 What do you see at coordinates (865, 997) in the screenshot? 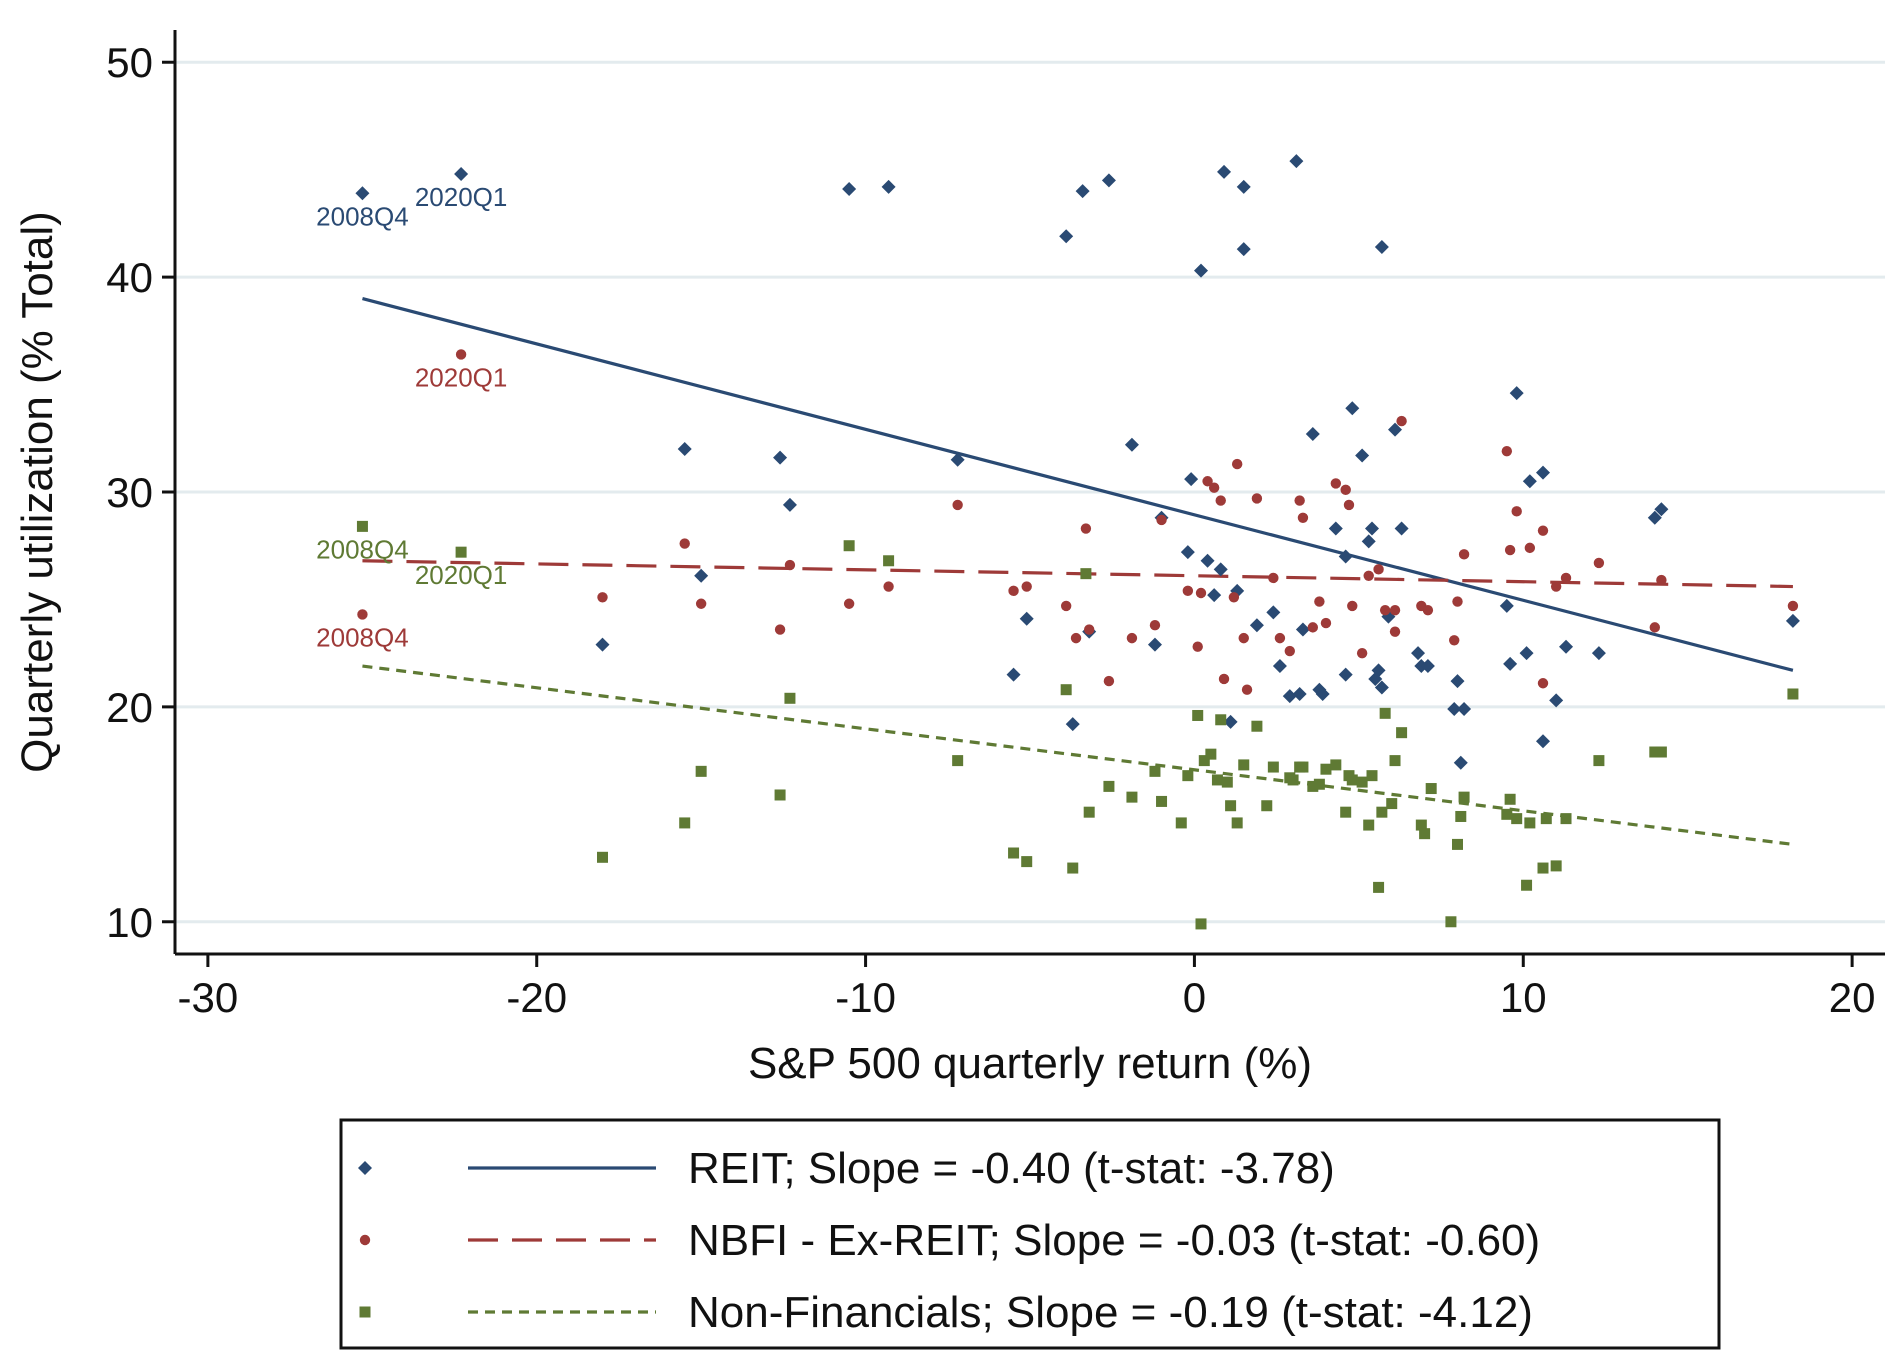
I see `x-tick-label--10: -10` at bounding box center [865, 997].